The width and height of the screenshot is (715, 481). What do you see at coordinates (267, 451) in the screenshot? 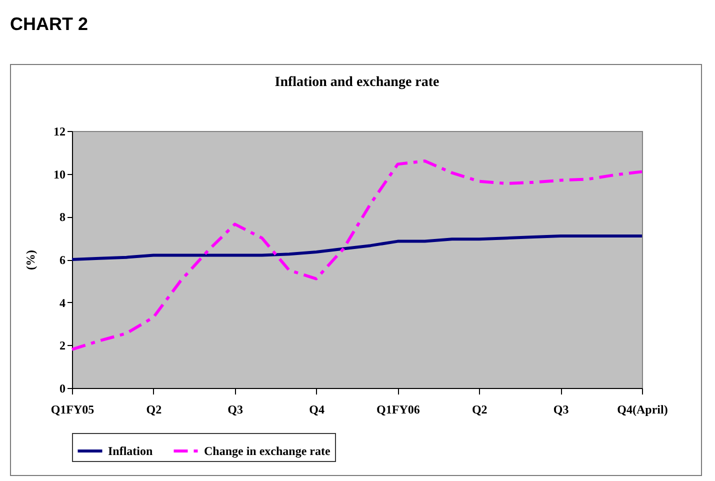
I see `legend-label: Change in exchange rate` at bounding box center [267, 451].